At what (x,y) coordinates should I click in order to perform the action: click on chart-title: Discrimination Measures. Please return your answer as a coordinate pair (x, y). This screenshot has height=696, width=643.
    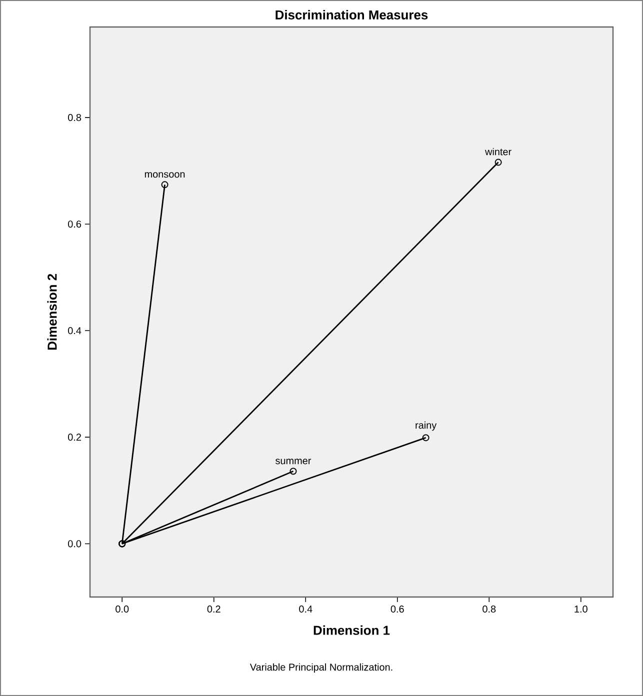
    Looking at the image, I should click on (352, 15).